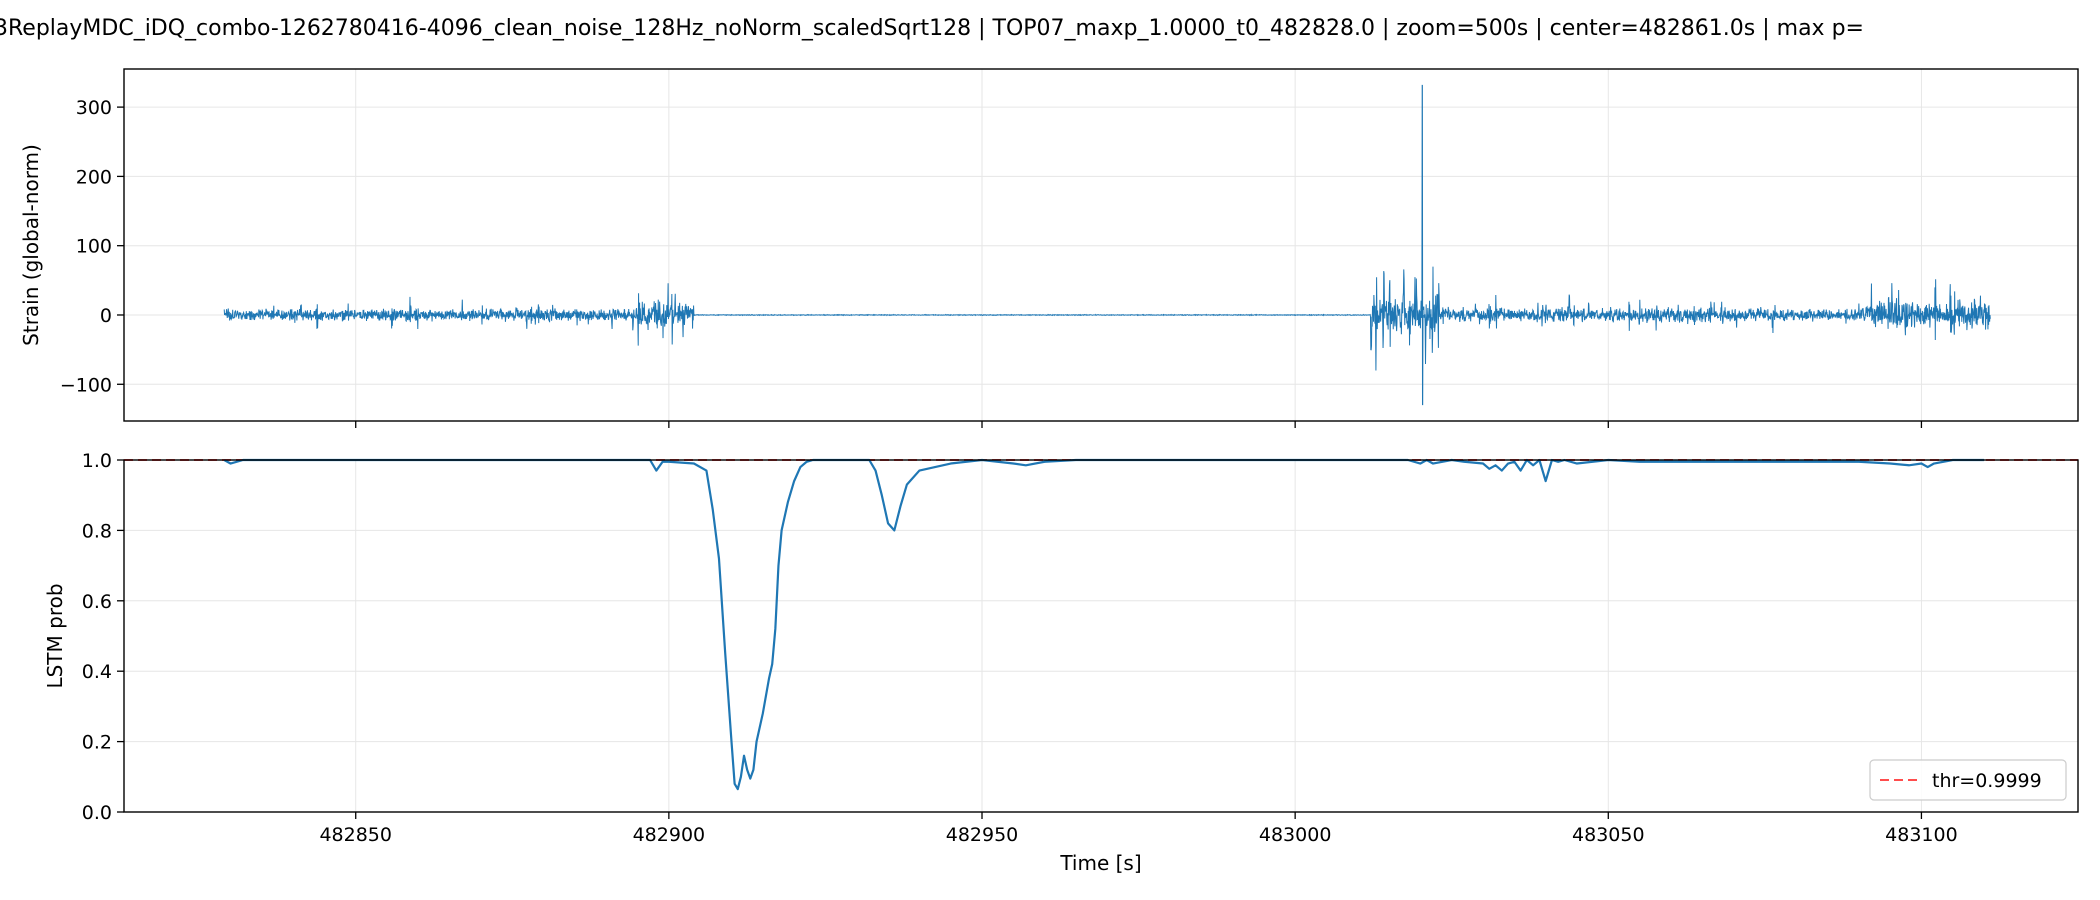 This screenshot has width=2100, height=900. I want to click on lstm-xtick-label-1: 482900, so click(669, 835).